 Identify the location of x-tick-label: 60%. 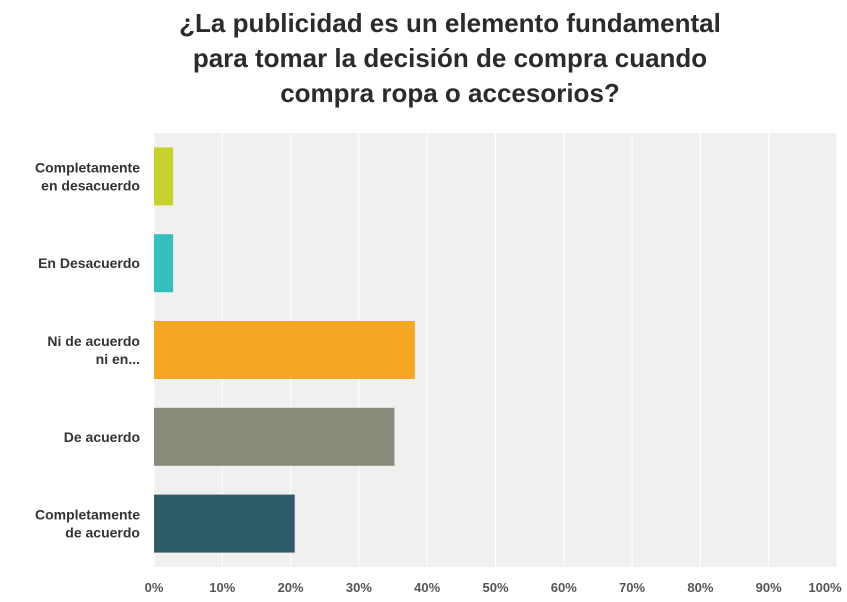
(564, 587).